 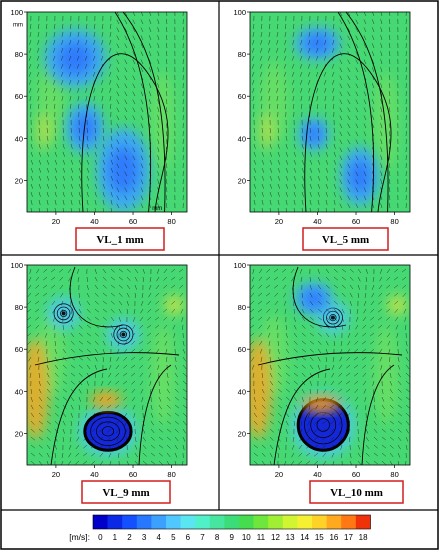 What do you see at coordinates (304, 537) in the screenshot?
I see `colorbar-tick-label: 14` at bounding box center [304, 537].